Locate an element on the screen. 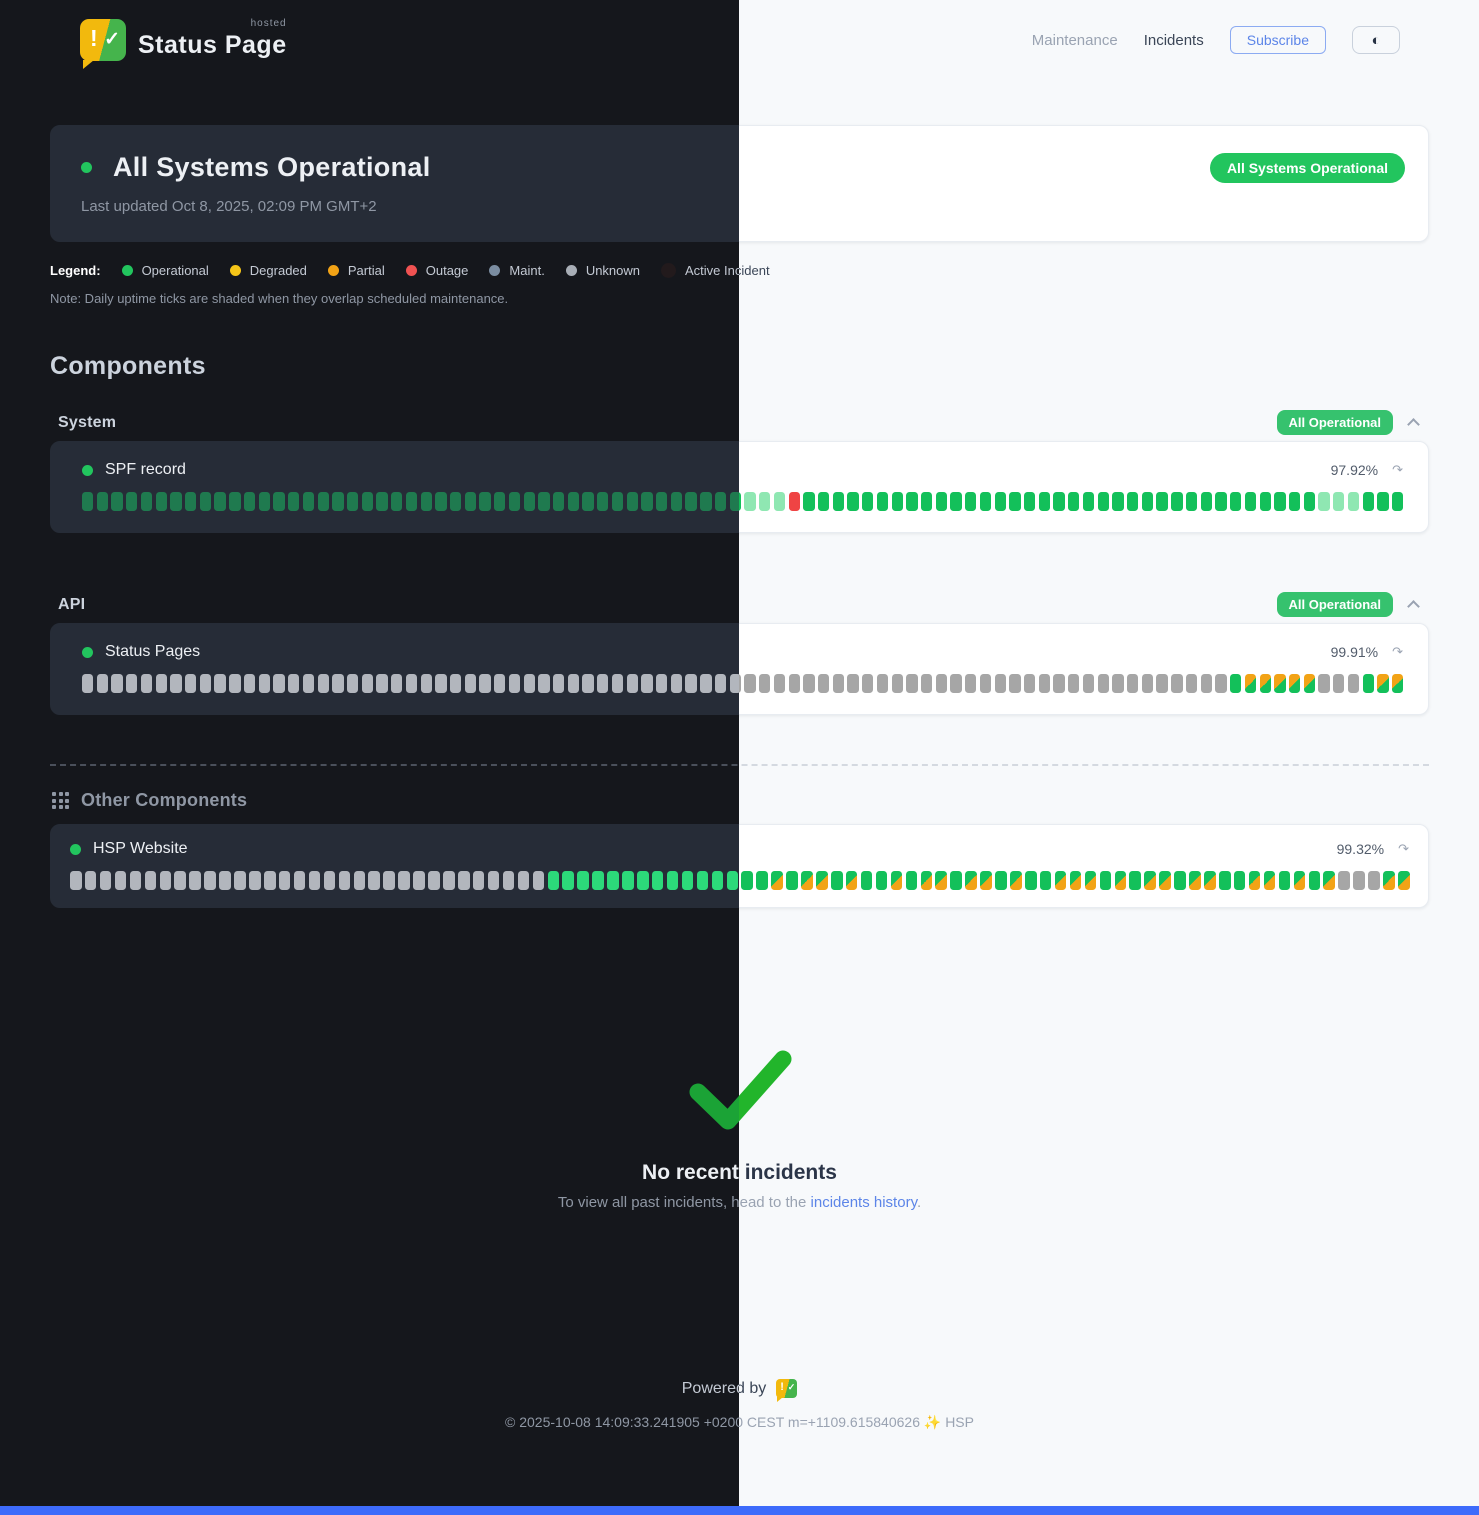  nav-maintenance: Maintenance is located at coordinates (1074, 40).